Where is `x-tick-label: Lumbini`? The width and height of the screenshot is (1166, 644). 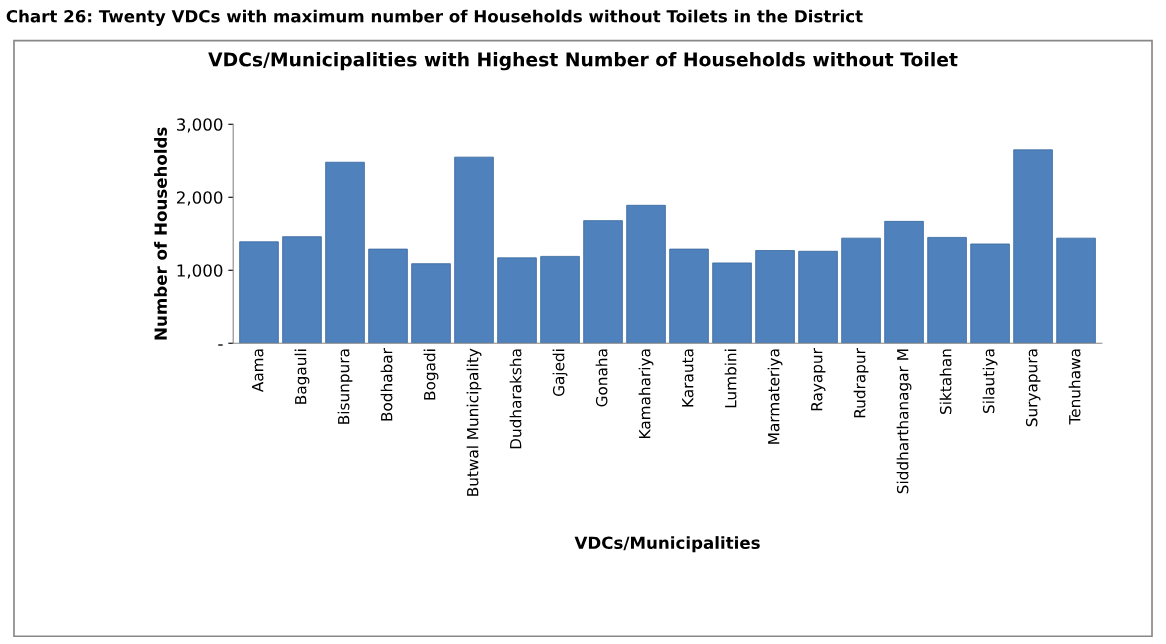
x-tick-label: Lumbini is located at coordinates (730, 378).